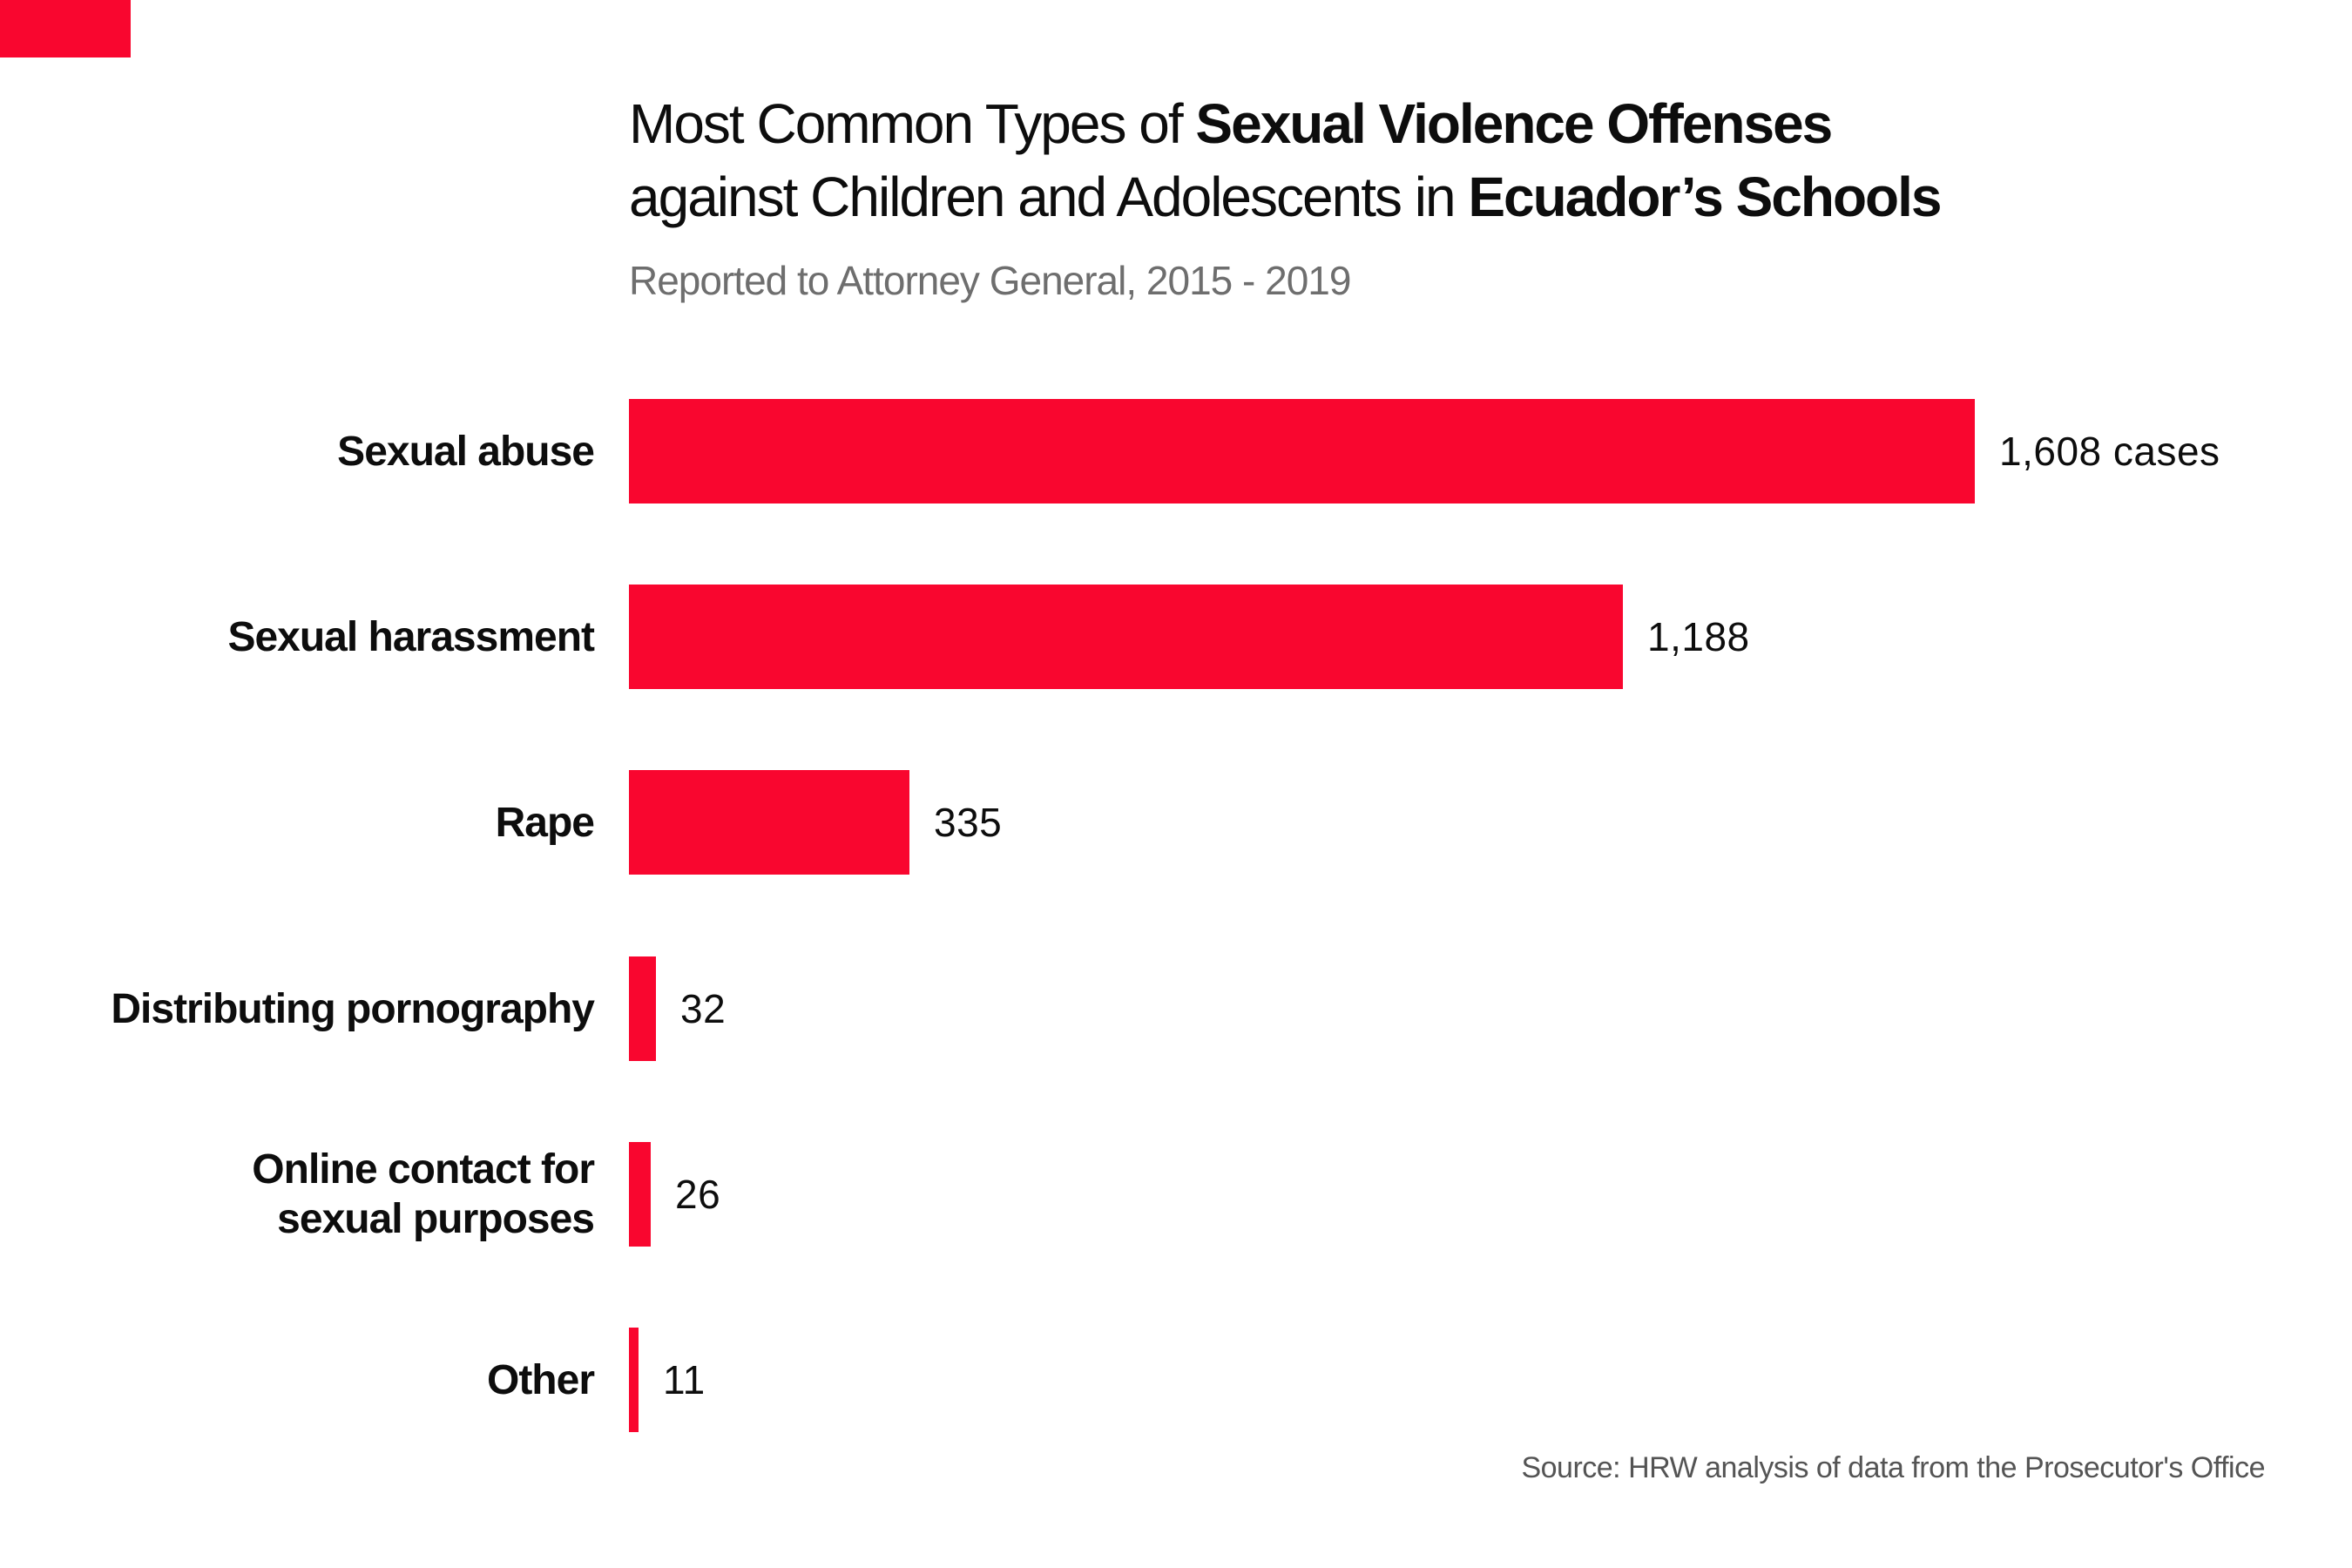 The height and width of the screenshot is (1568, 2352). What do you see at coordinates (2109, 451) in the screenshot?
I see `bar-value: 1,608 cases` at bounding box center [2109, 451].